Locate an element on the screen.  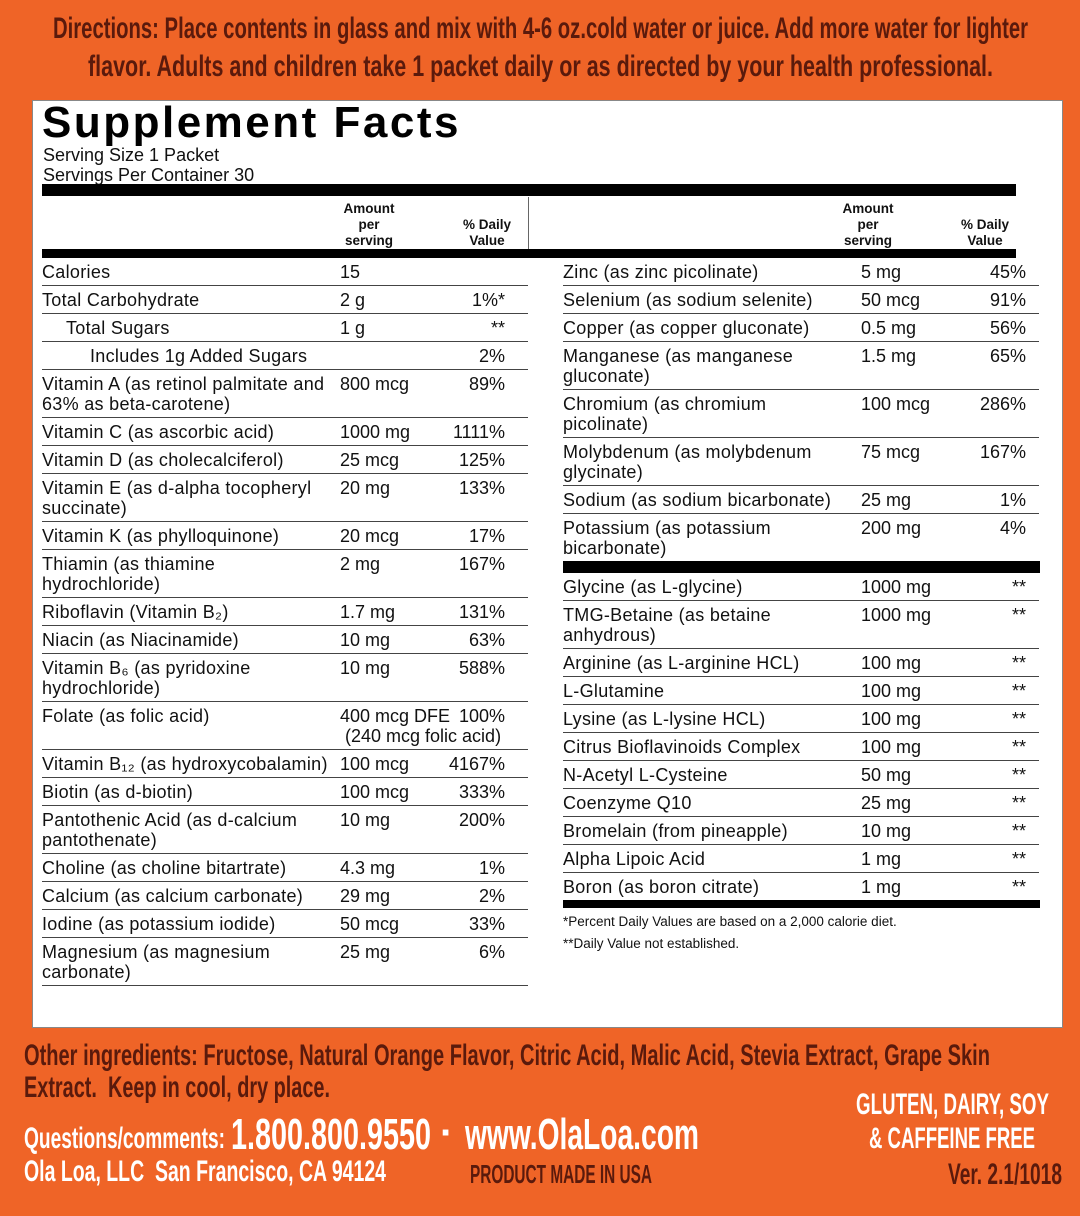
nutrient-name: Total Carbohydrate is located at coordinates (121, 300).